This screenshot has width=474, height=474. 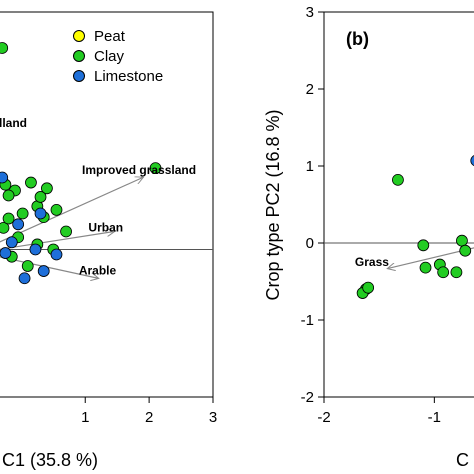 I want to click on left-x-axis-label: C1 (35.8 %), so click(x=50, y=460).